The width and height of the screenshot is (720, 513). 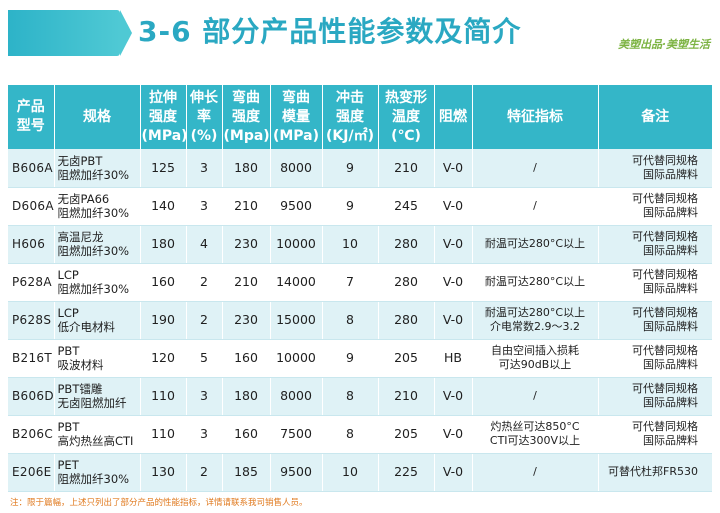 What do you see at coordinates (245, 168) in the screenshot?
I see `flex-strength-cell: 180` at bounding box center [245, 168].